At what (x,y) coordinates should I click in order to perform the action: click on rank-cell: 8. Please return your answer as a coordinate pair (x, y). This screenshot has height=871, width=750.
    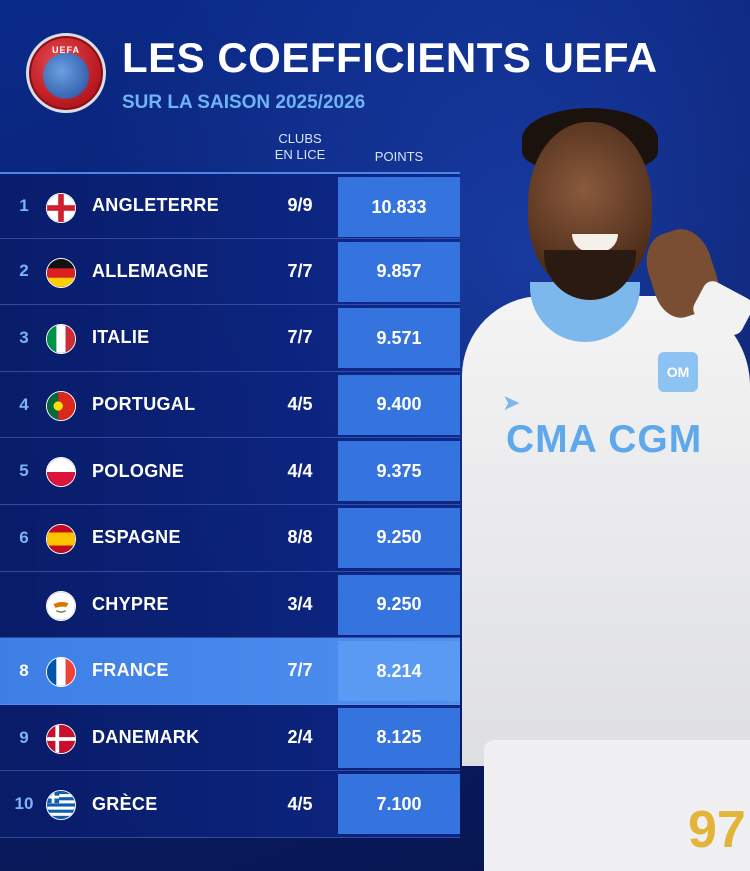
    Looking at the image, I should click on (24, 670).